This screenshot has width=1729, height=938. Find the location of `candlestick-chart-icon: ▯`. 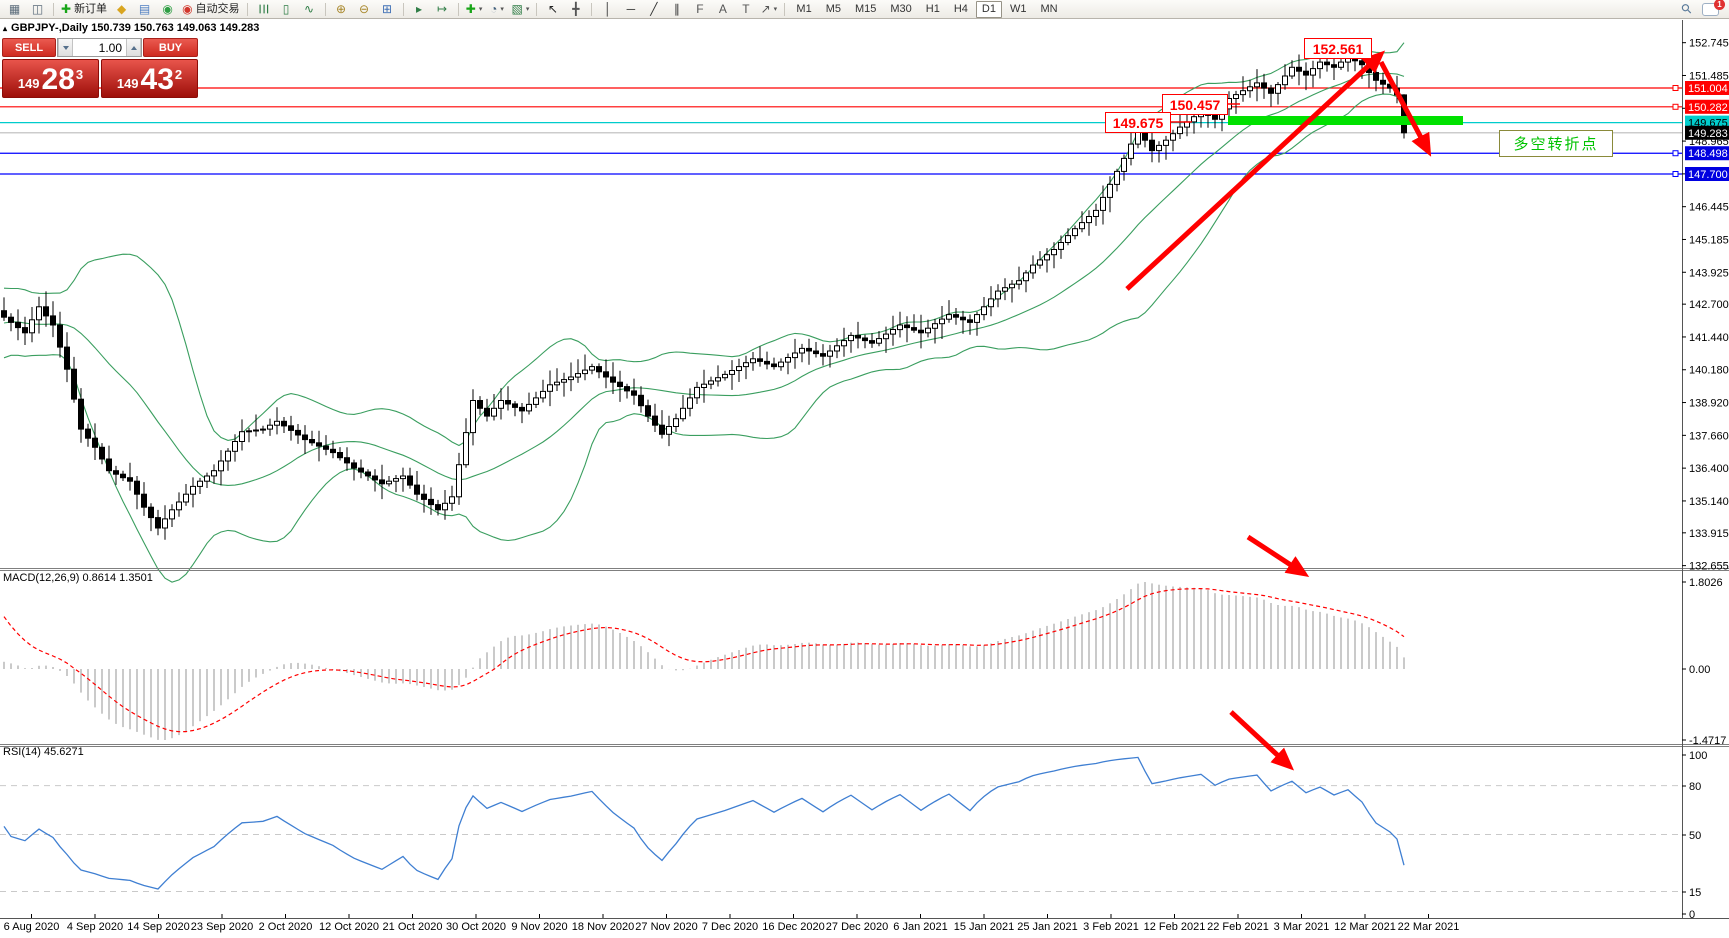

candlestick-chart-icon: ▯ is located at coordinates (286, 9).